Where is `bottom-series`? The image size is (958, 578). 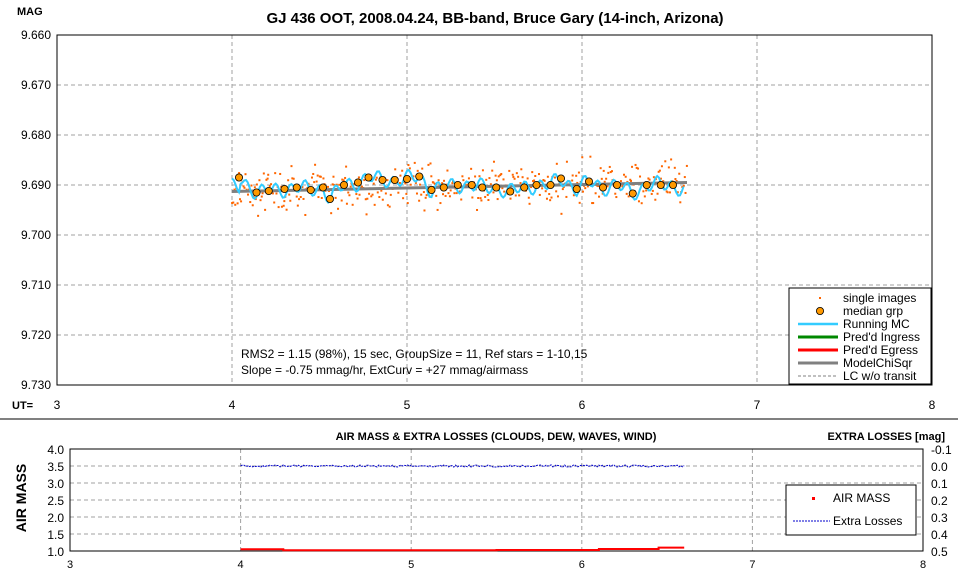 bottom-series is located at coordinates (462, 508).